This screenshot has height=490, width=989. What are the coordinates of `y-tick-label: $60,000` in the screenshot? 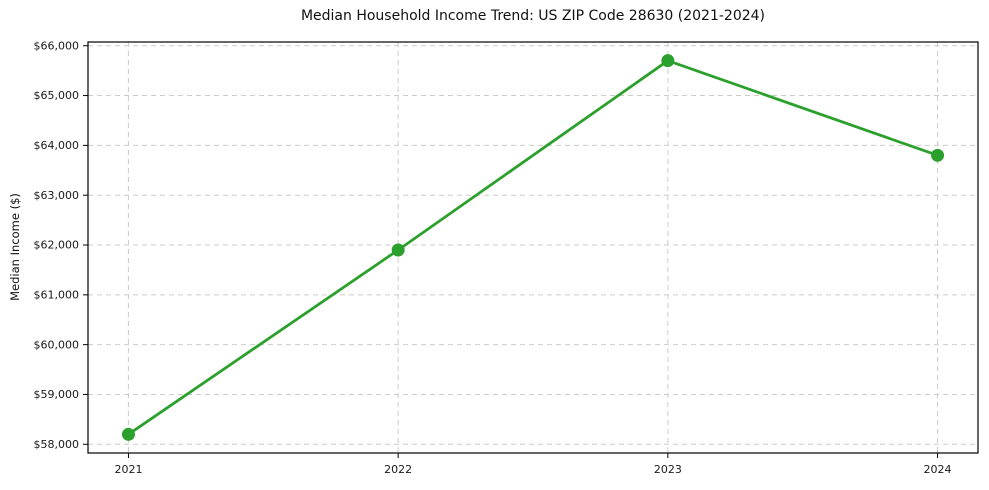 It's located at (57, 344).